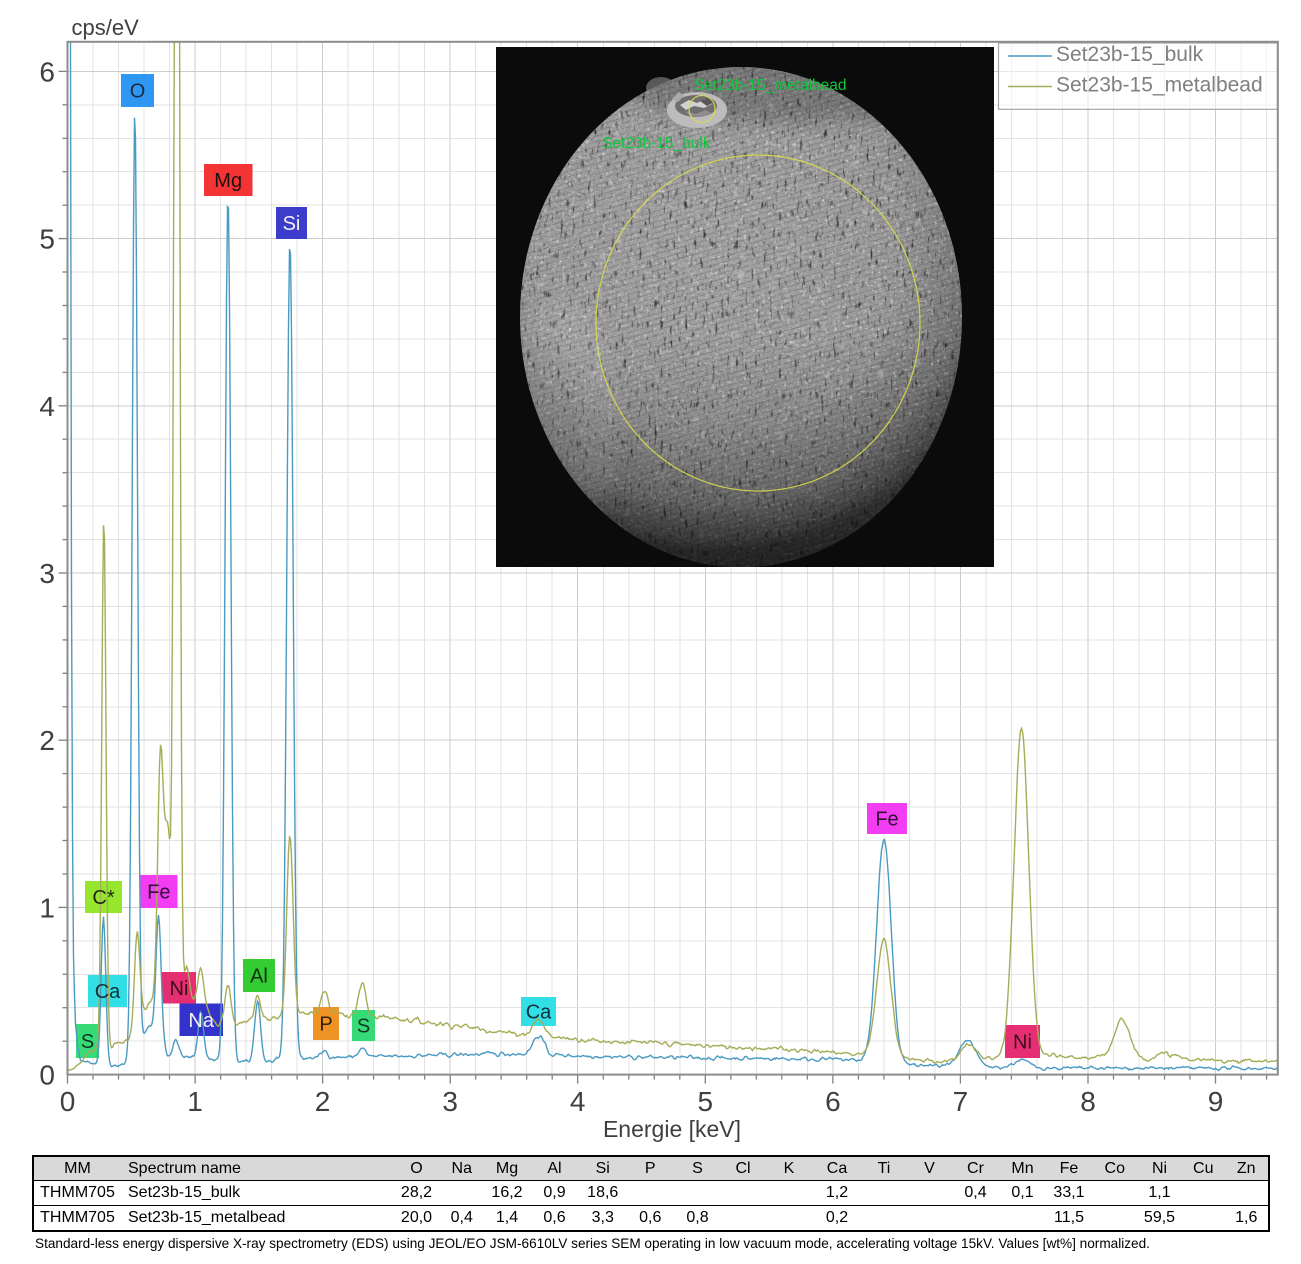 Image resolution: width=1301 pixels, height=1264 pixels. Describe the element at coordinates (228, 181) in the screenshot. I see `svg-text: Mg` at that location.